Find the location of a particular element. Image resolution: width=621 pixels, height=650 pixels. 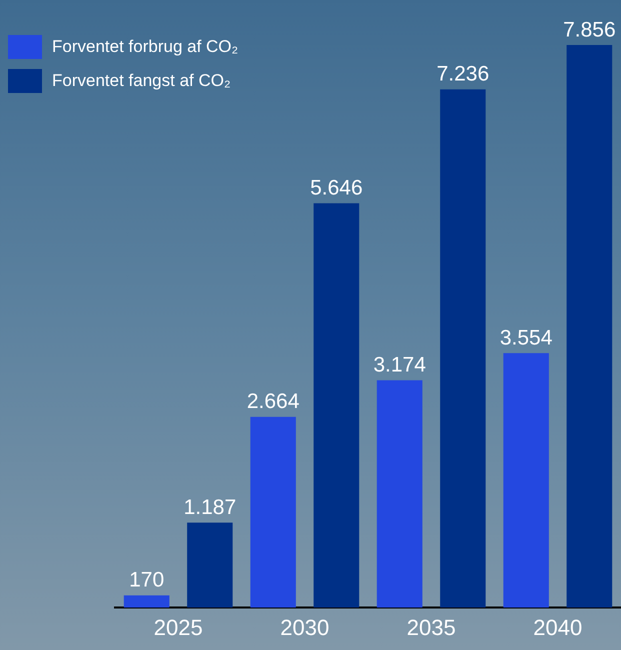

legend-label: Forventet fangst af CO₂ is located at coordinates (141, 81).